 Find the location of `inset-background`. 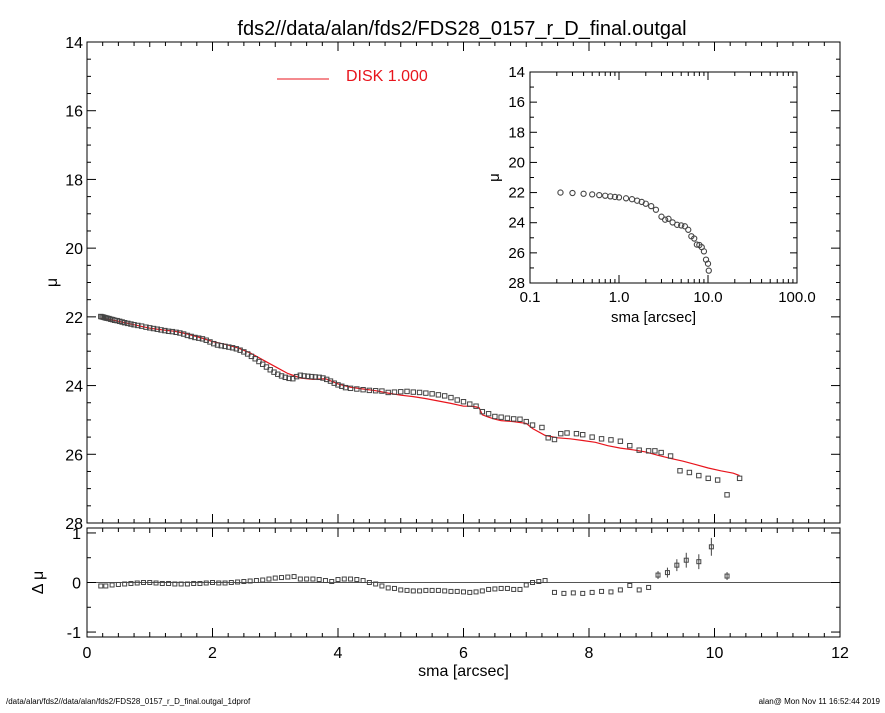

inset-background is located at coordinates (644, 197).